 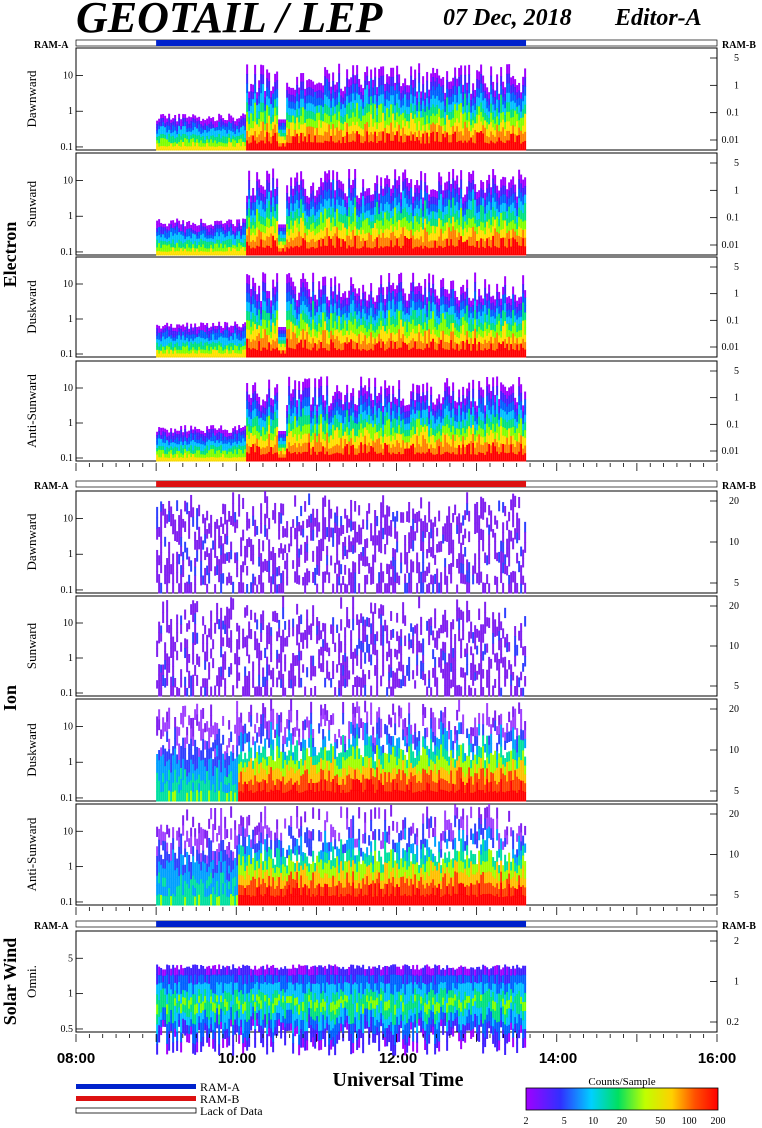 I want to click on x-tick-label: 12:00, so click(x=398, y=1058).